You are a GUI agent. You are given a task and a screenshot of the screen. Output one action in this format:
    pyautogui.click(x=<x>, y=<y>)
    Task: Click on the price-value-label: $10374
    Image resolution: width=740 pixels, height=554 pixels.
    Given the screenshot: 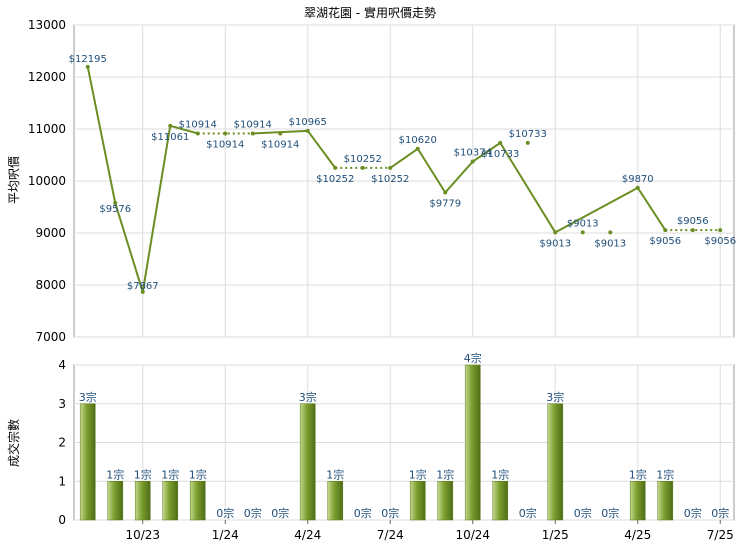 What is the action you would take?
    pyautogui.click(x=473, y=153)
    